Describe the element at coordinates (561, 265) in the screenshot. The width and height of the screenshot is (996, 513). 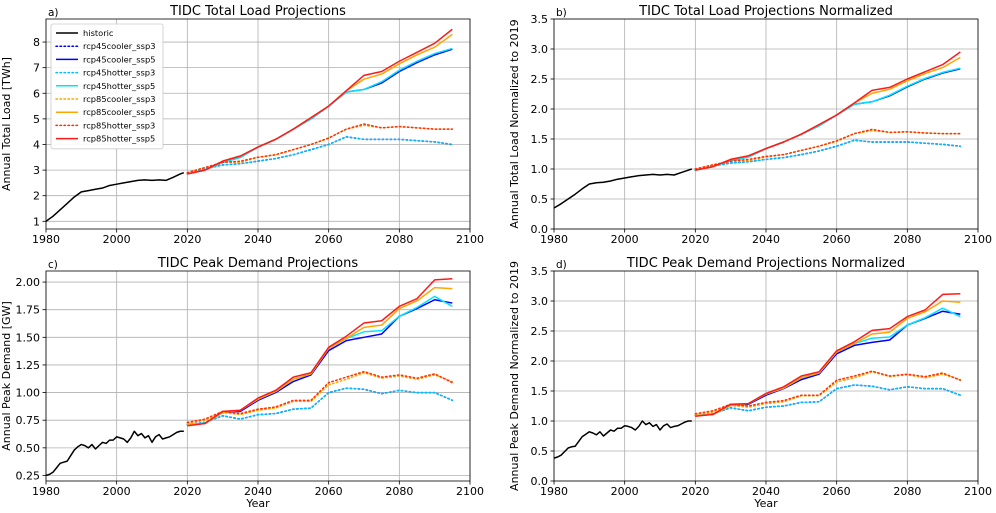
I see `panel-label: d)` at that location.